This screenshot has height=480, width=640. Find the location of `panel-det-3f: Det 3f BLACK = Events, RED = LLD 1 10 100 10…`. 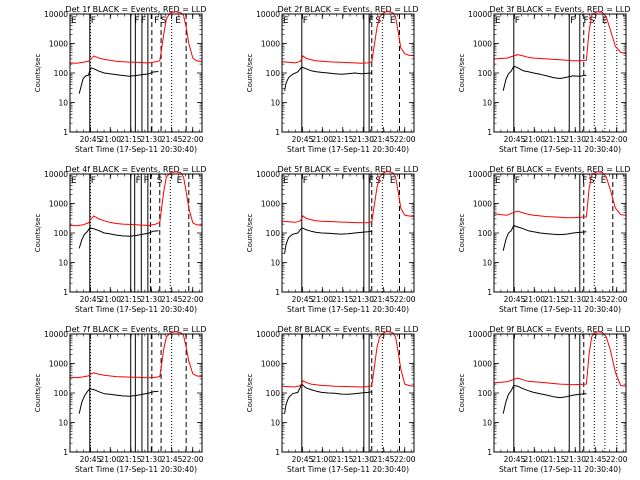

panel-det-3f: Det 3f BLACK = Events, RED = LLD 1 10 100 10… is located at coordinates (544, 79).